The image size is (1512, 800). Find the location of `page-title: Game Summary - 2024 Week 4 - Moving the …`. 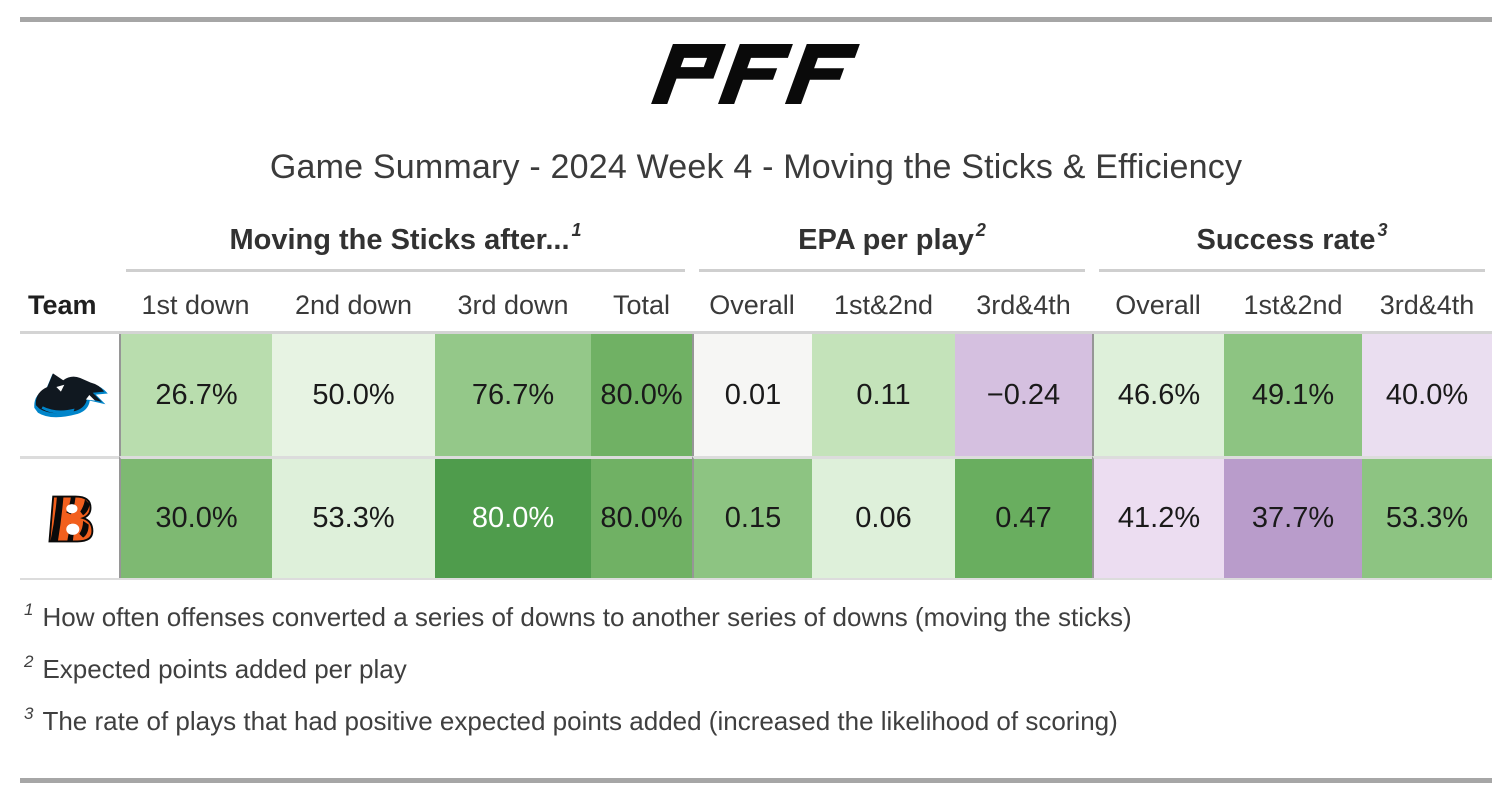

page-title: Game Summary - 2024 Week 4 - Moving the … is located at coordinates (756, 167).